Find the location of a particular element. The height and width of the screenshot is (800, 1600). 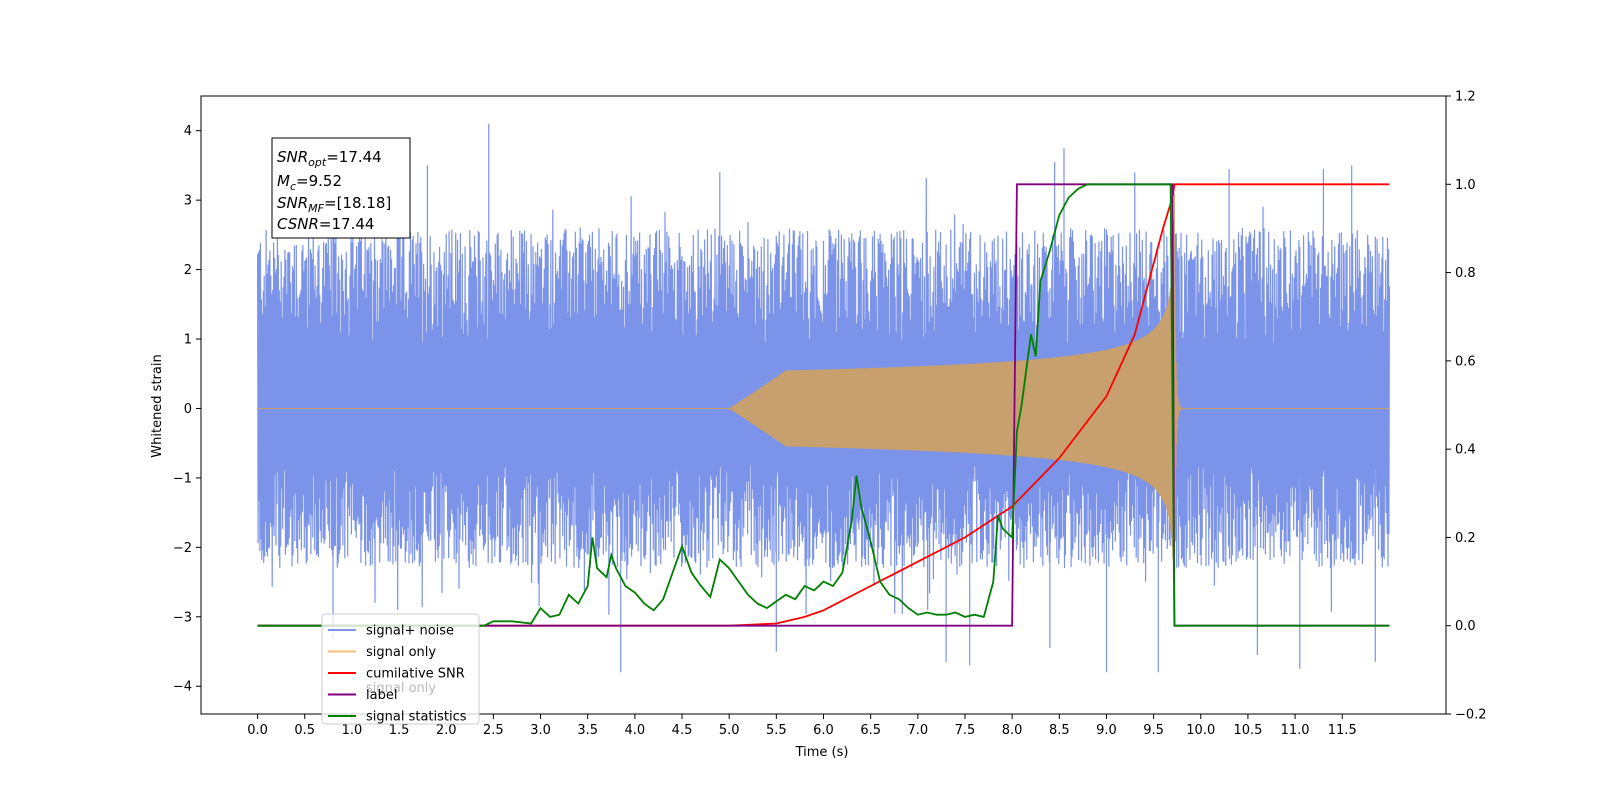

x-tick-label: 9.0 is located at coordinates (1106, 730).